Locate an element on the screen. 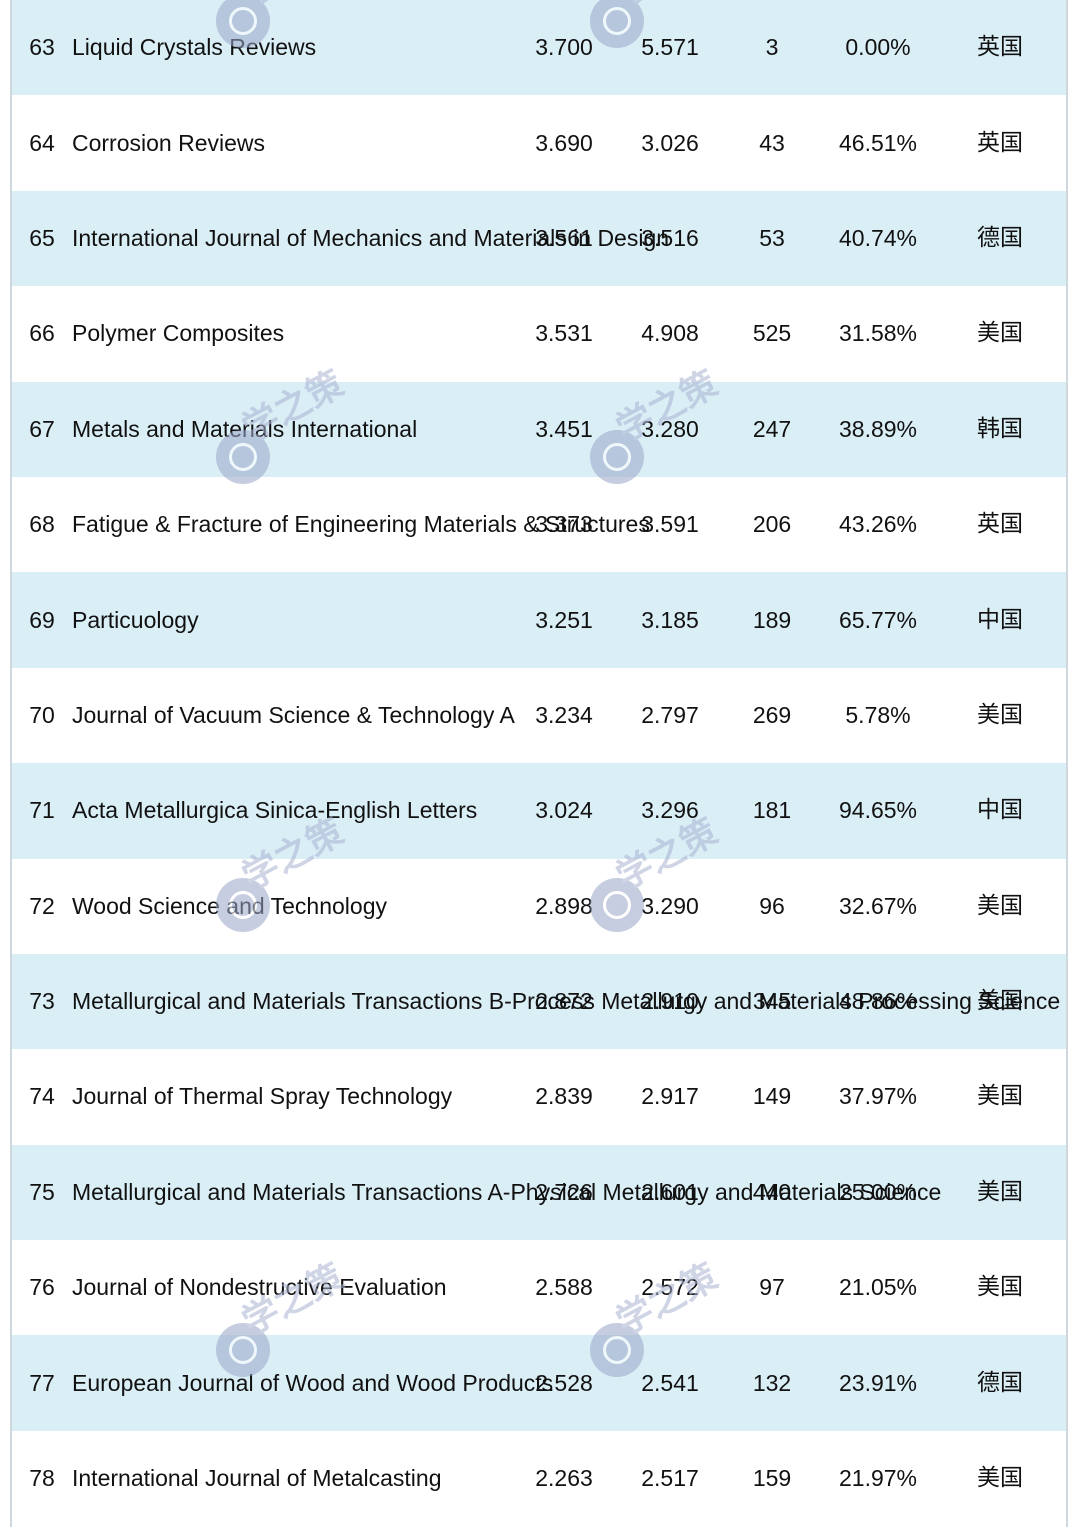  rank-cell: 72 is located at coordinates (42, 905).